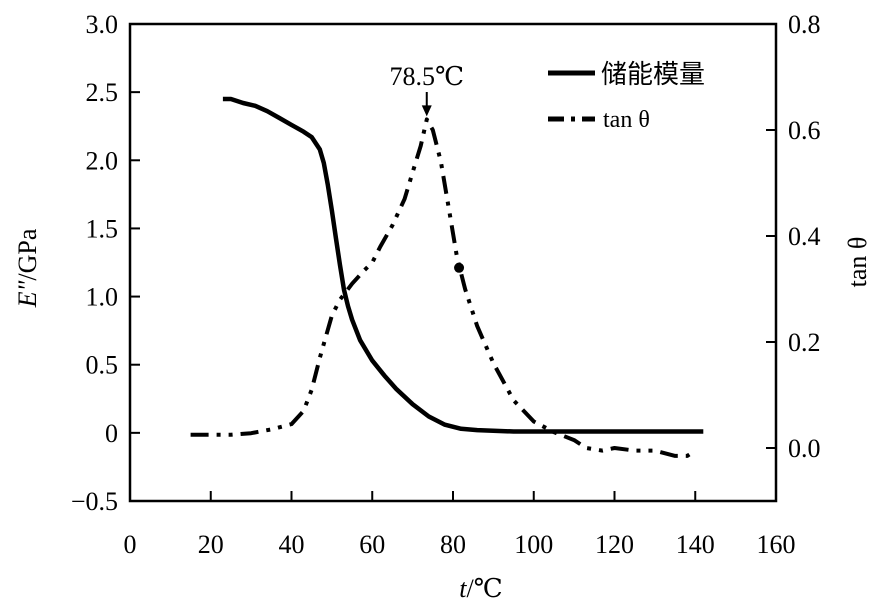  What do you see at coordinates (804, 24) in the screenshot?
I see `y-right-tick-label: 0.8` at bounding box center [804, 24].